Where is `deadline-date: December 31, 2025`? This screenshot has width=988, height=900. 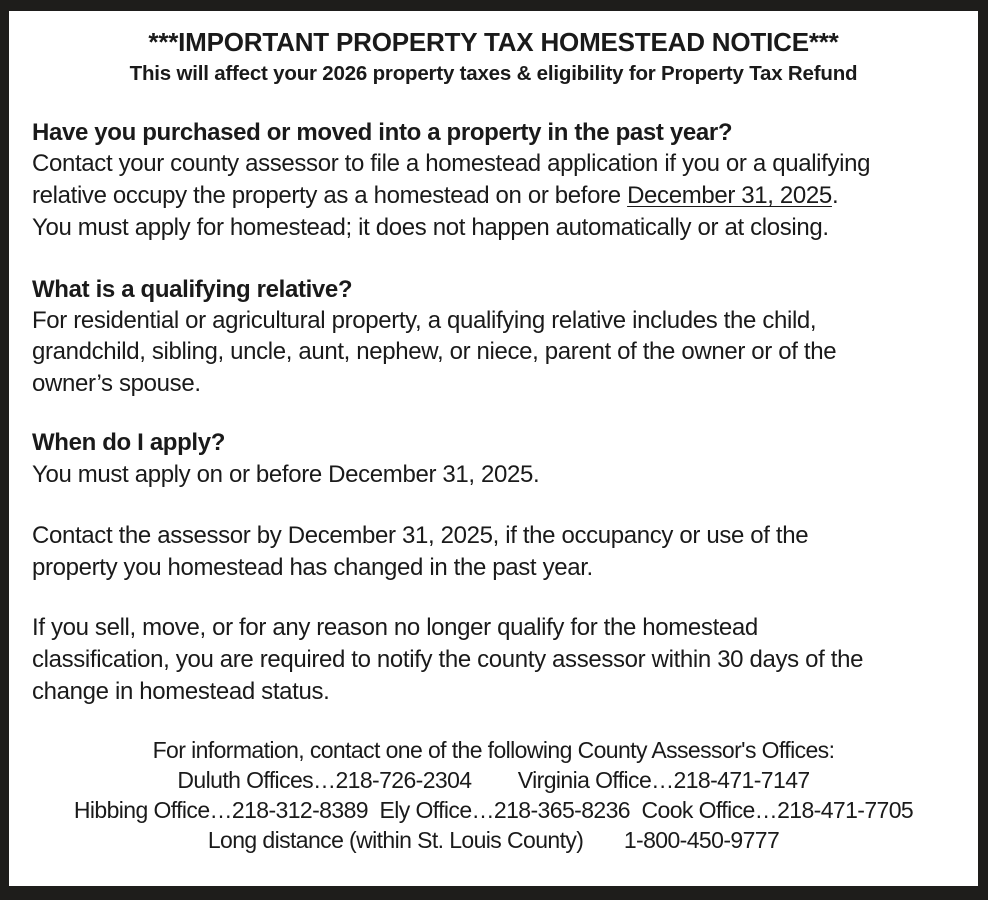 deadline-date: December 31, 2025 is located at coordinates (729, 195).